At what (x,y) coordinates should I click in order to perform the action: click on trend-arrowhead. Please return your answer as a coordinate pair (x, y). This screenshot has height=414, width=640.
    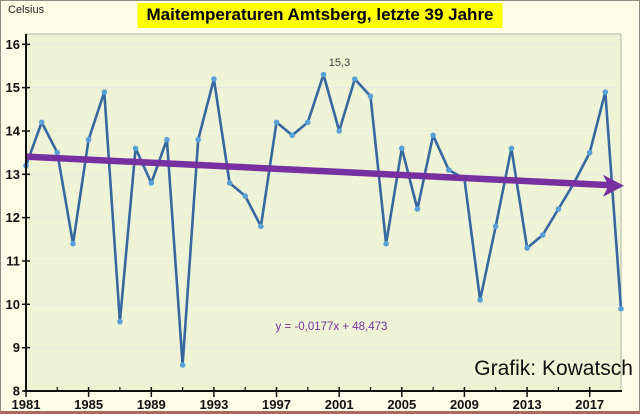
    Looking at the image, I should click on (613, 185).